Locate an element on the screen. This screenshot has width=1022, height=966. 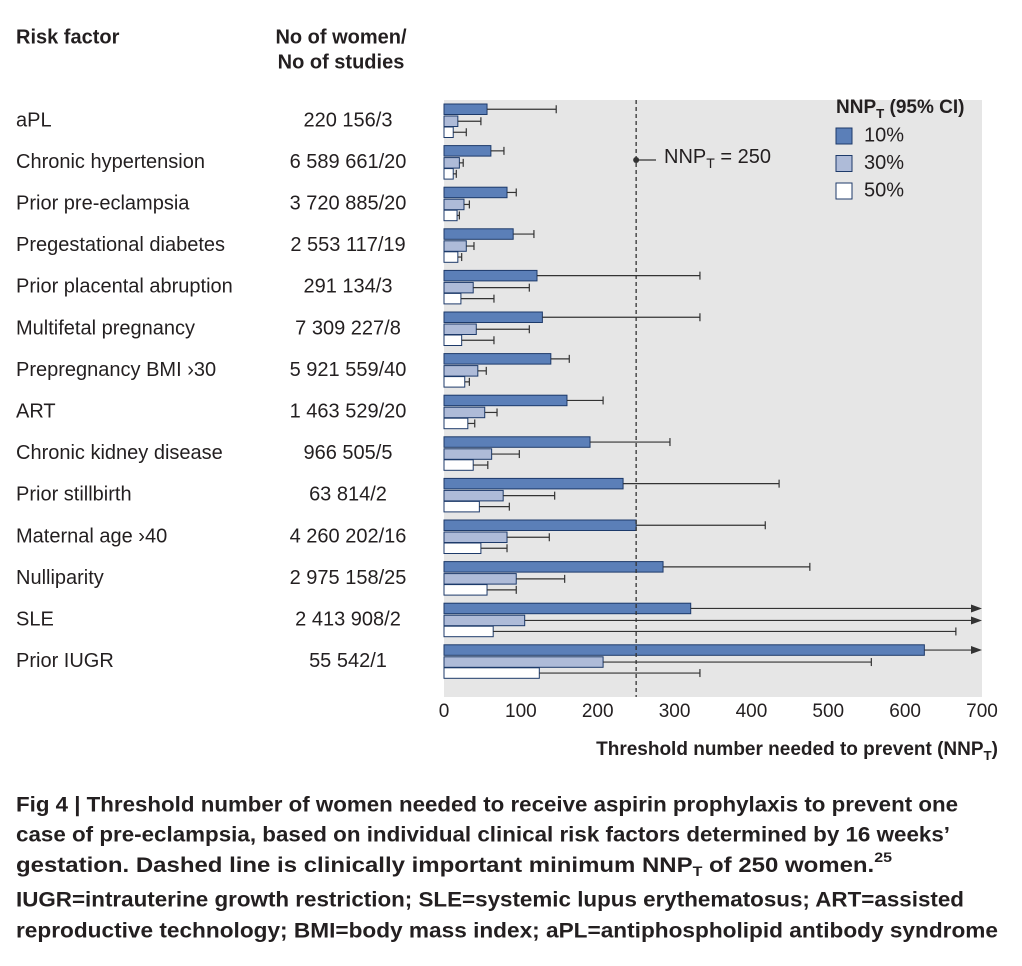
text-part: Threshold number needed to prevent (NNP is located at coordinates (790, 749).